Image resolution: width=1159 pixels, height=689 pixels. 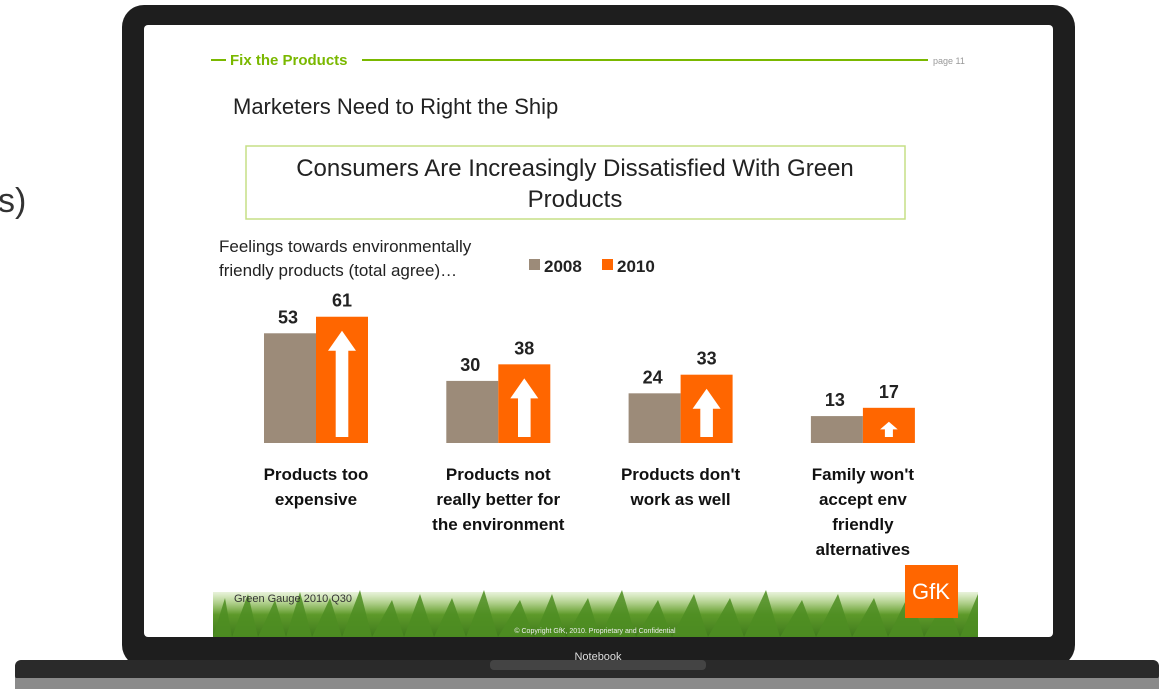 What do you see at coordinates (289, 60) in the screenshot?
I see `section-title: Fix the Products` at bounding box center [289, 60].